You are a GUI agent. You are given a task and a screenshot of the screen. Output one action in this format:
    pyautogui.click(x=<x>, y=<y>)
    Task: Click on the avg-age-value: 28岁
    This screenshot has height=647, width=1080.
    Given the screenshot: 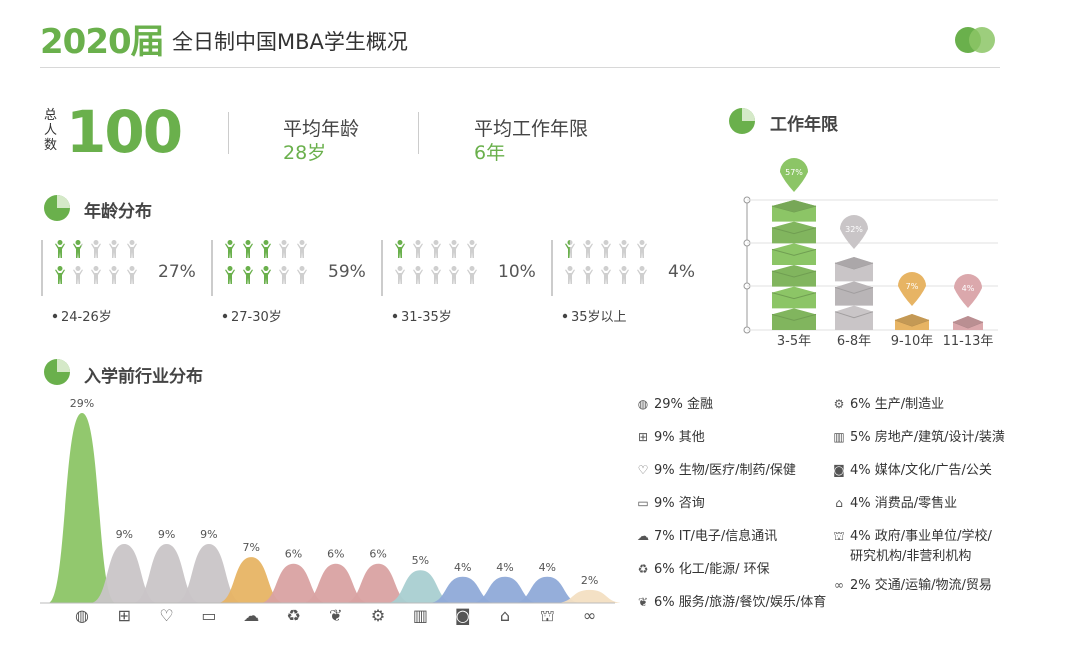 What is the action you would take?
    pyautogui.click(x=305, y=153)
    